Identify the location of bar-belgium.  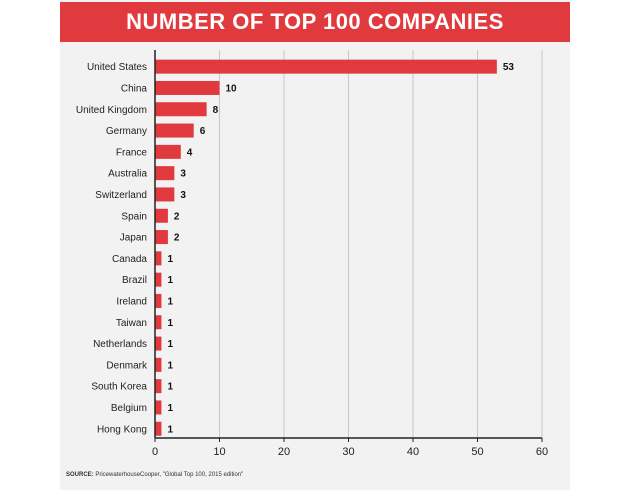
(158, 407).